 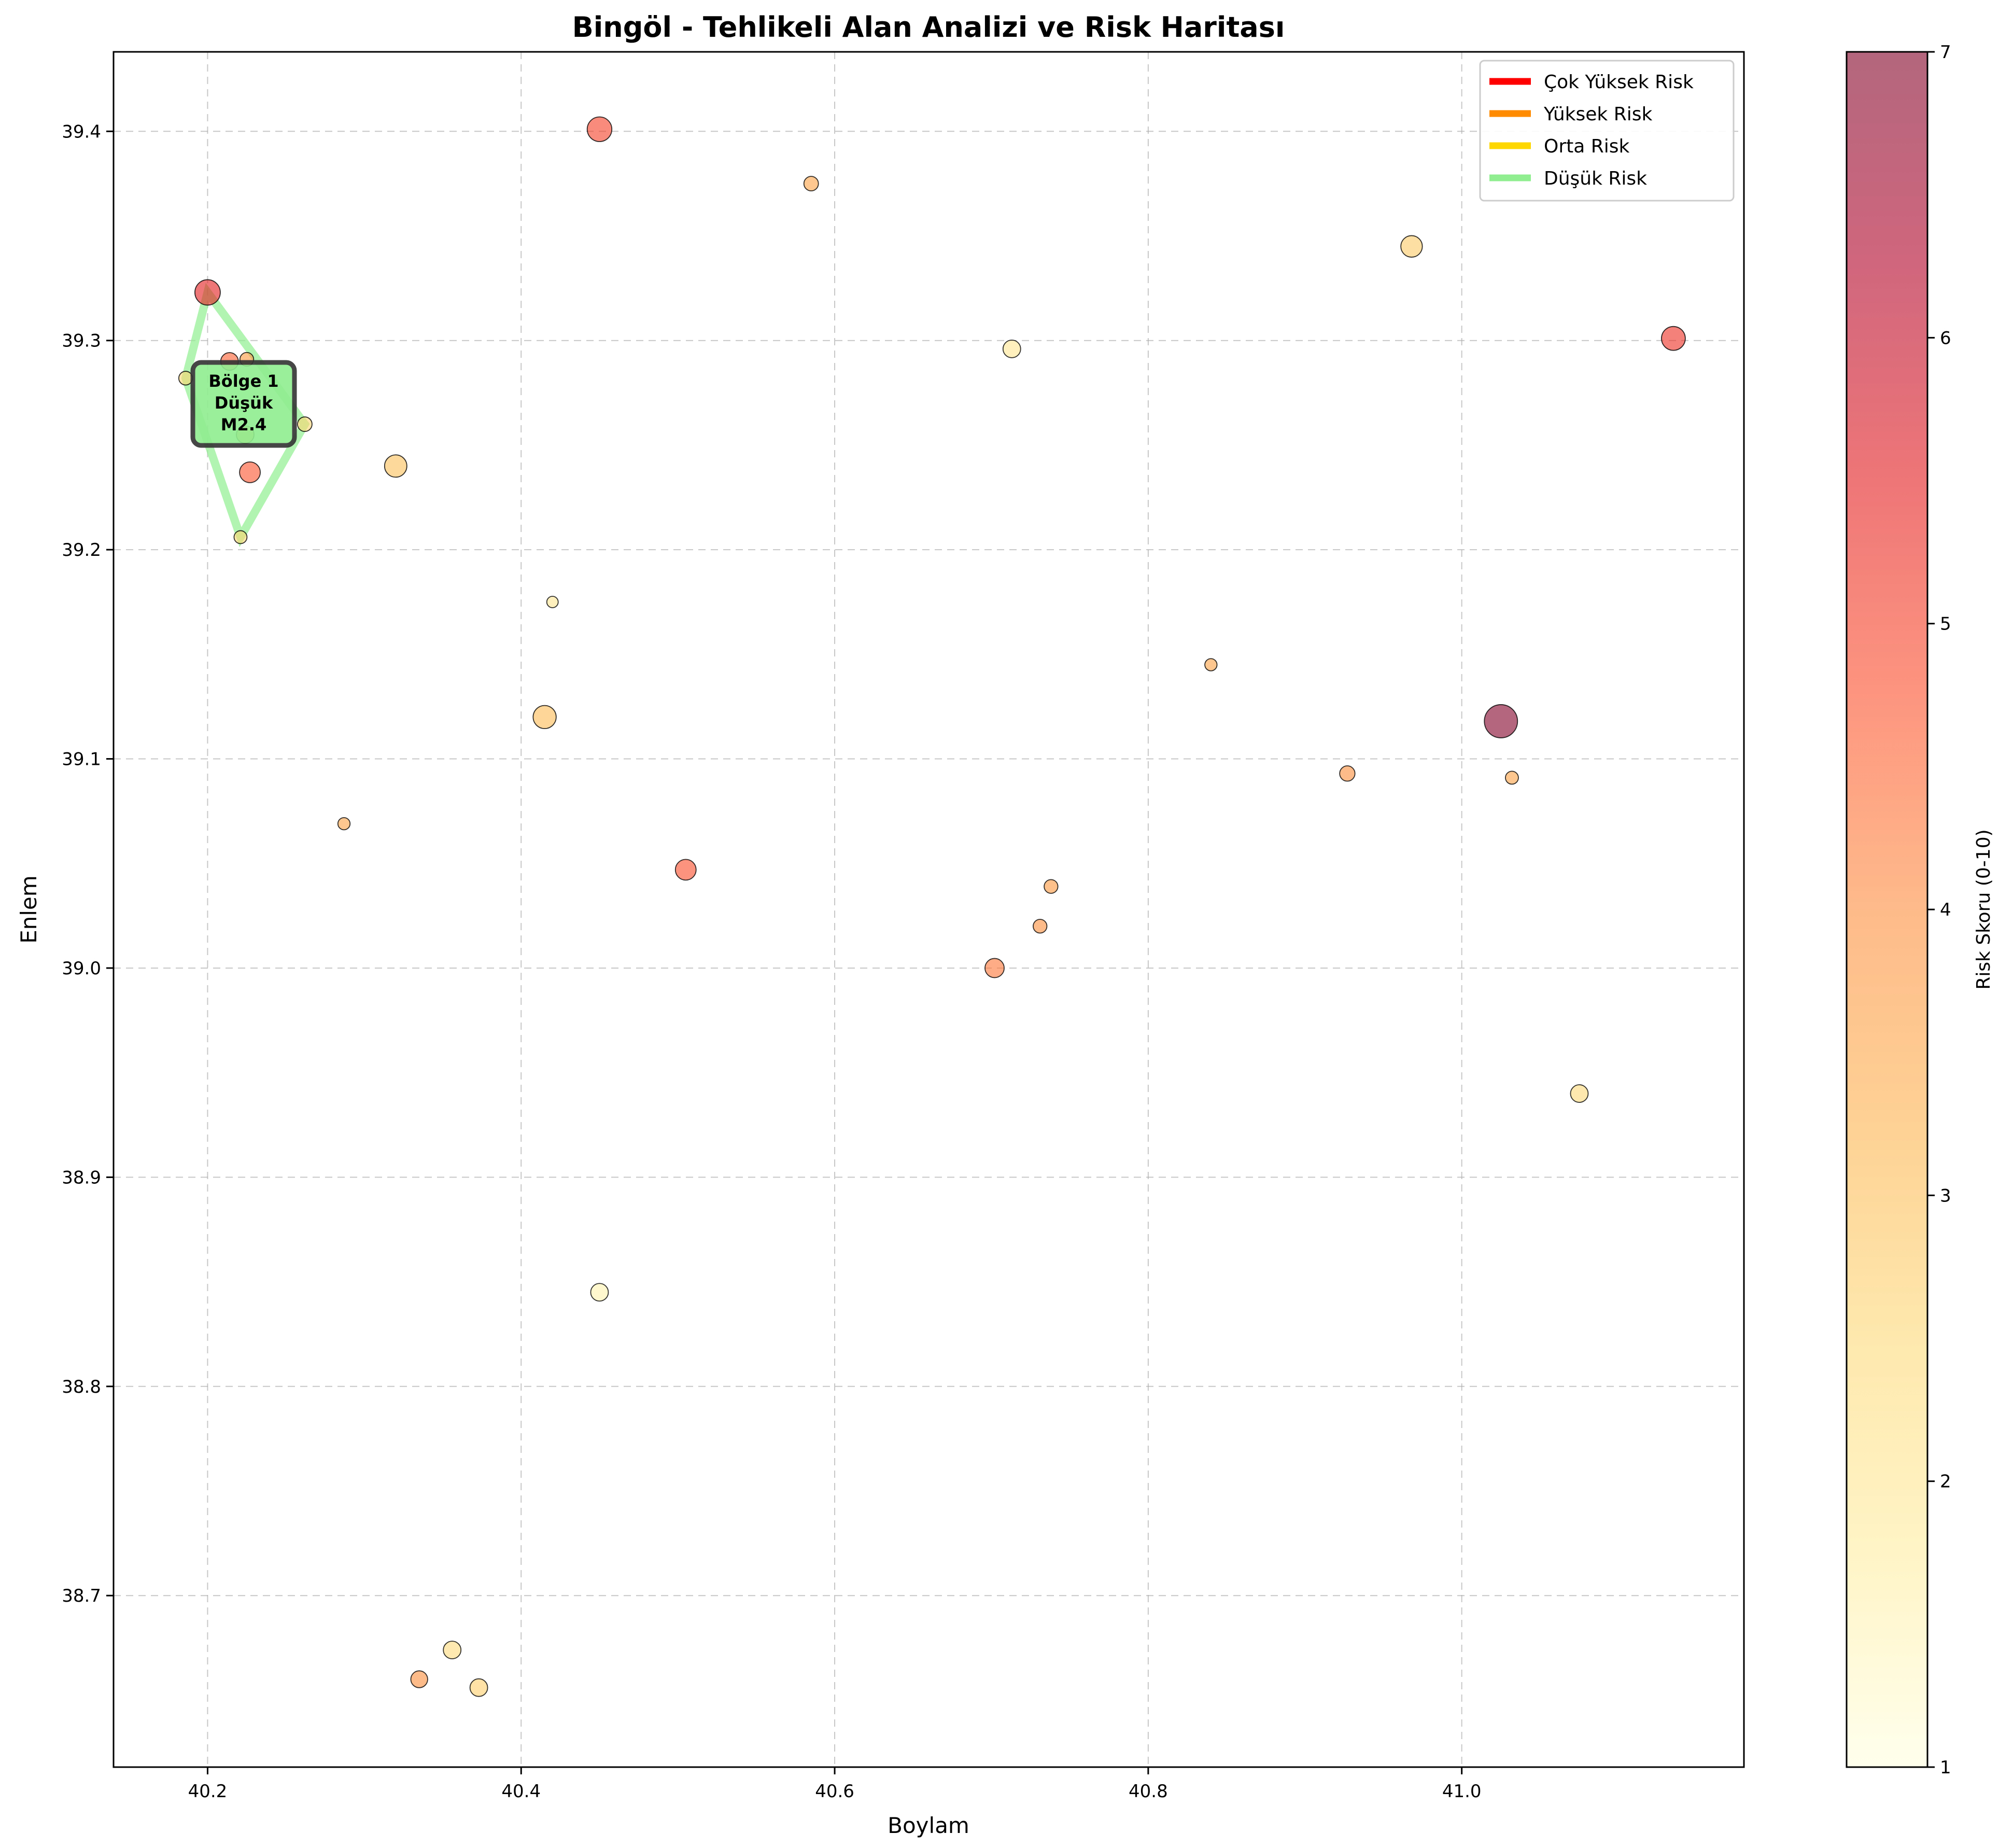 What do you see at coordinates (1945, 910) in the screenshot?
I see `colorbar-tick-label: 4` at bounding box center [1945, 910].